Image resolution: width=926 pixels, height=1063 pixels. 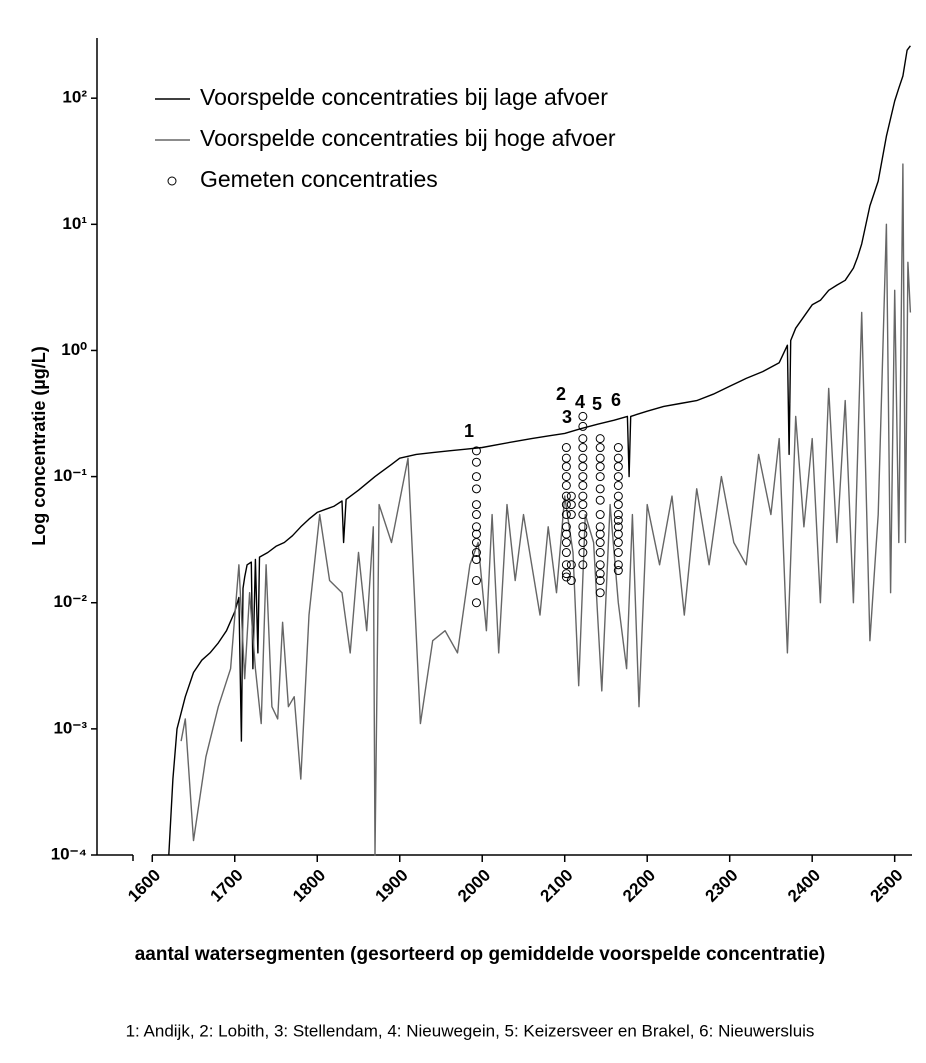 I want to click on x-tick-label: 2200, so click(x=639, y=886).